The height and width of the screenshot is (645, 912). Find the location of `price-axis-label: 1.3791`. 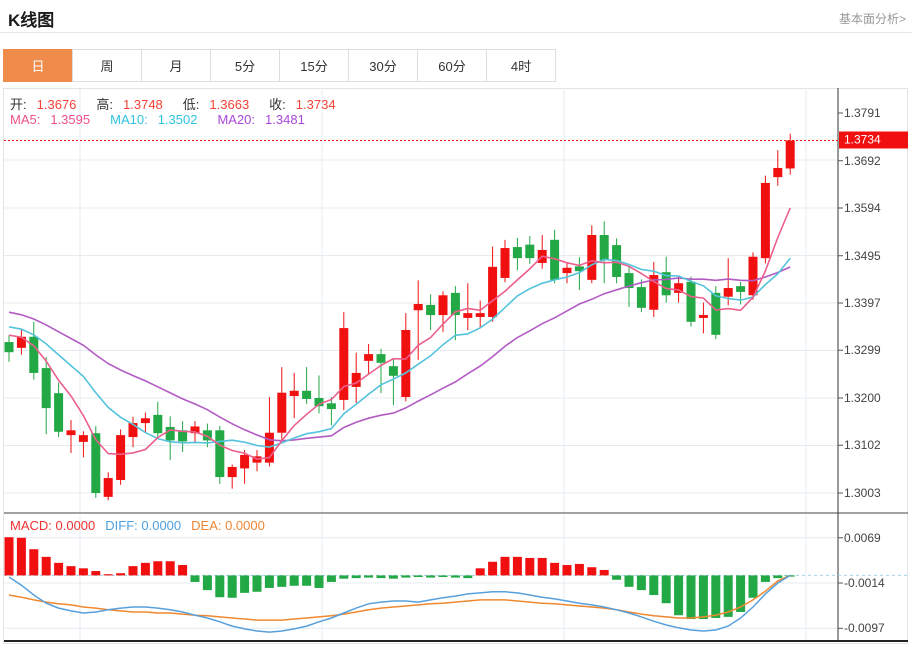

price-axis-label: 1.3791 is located at coordinates (862, 113).